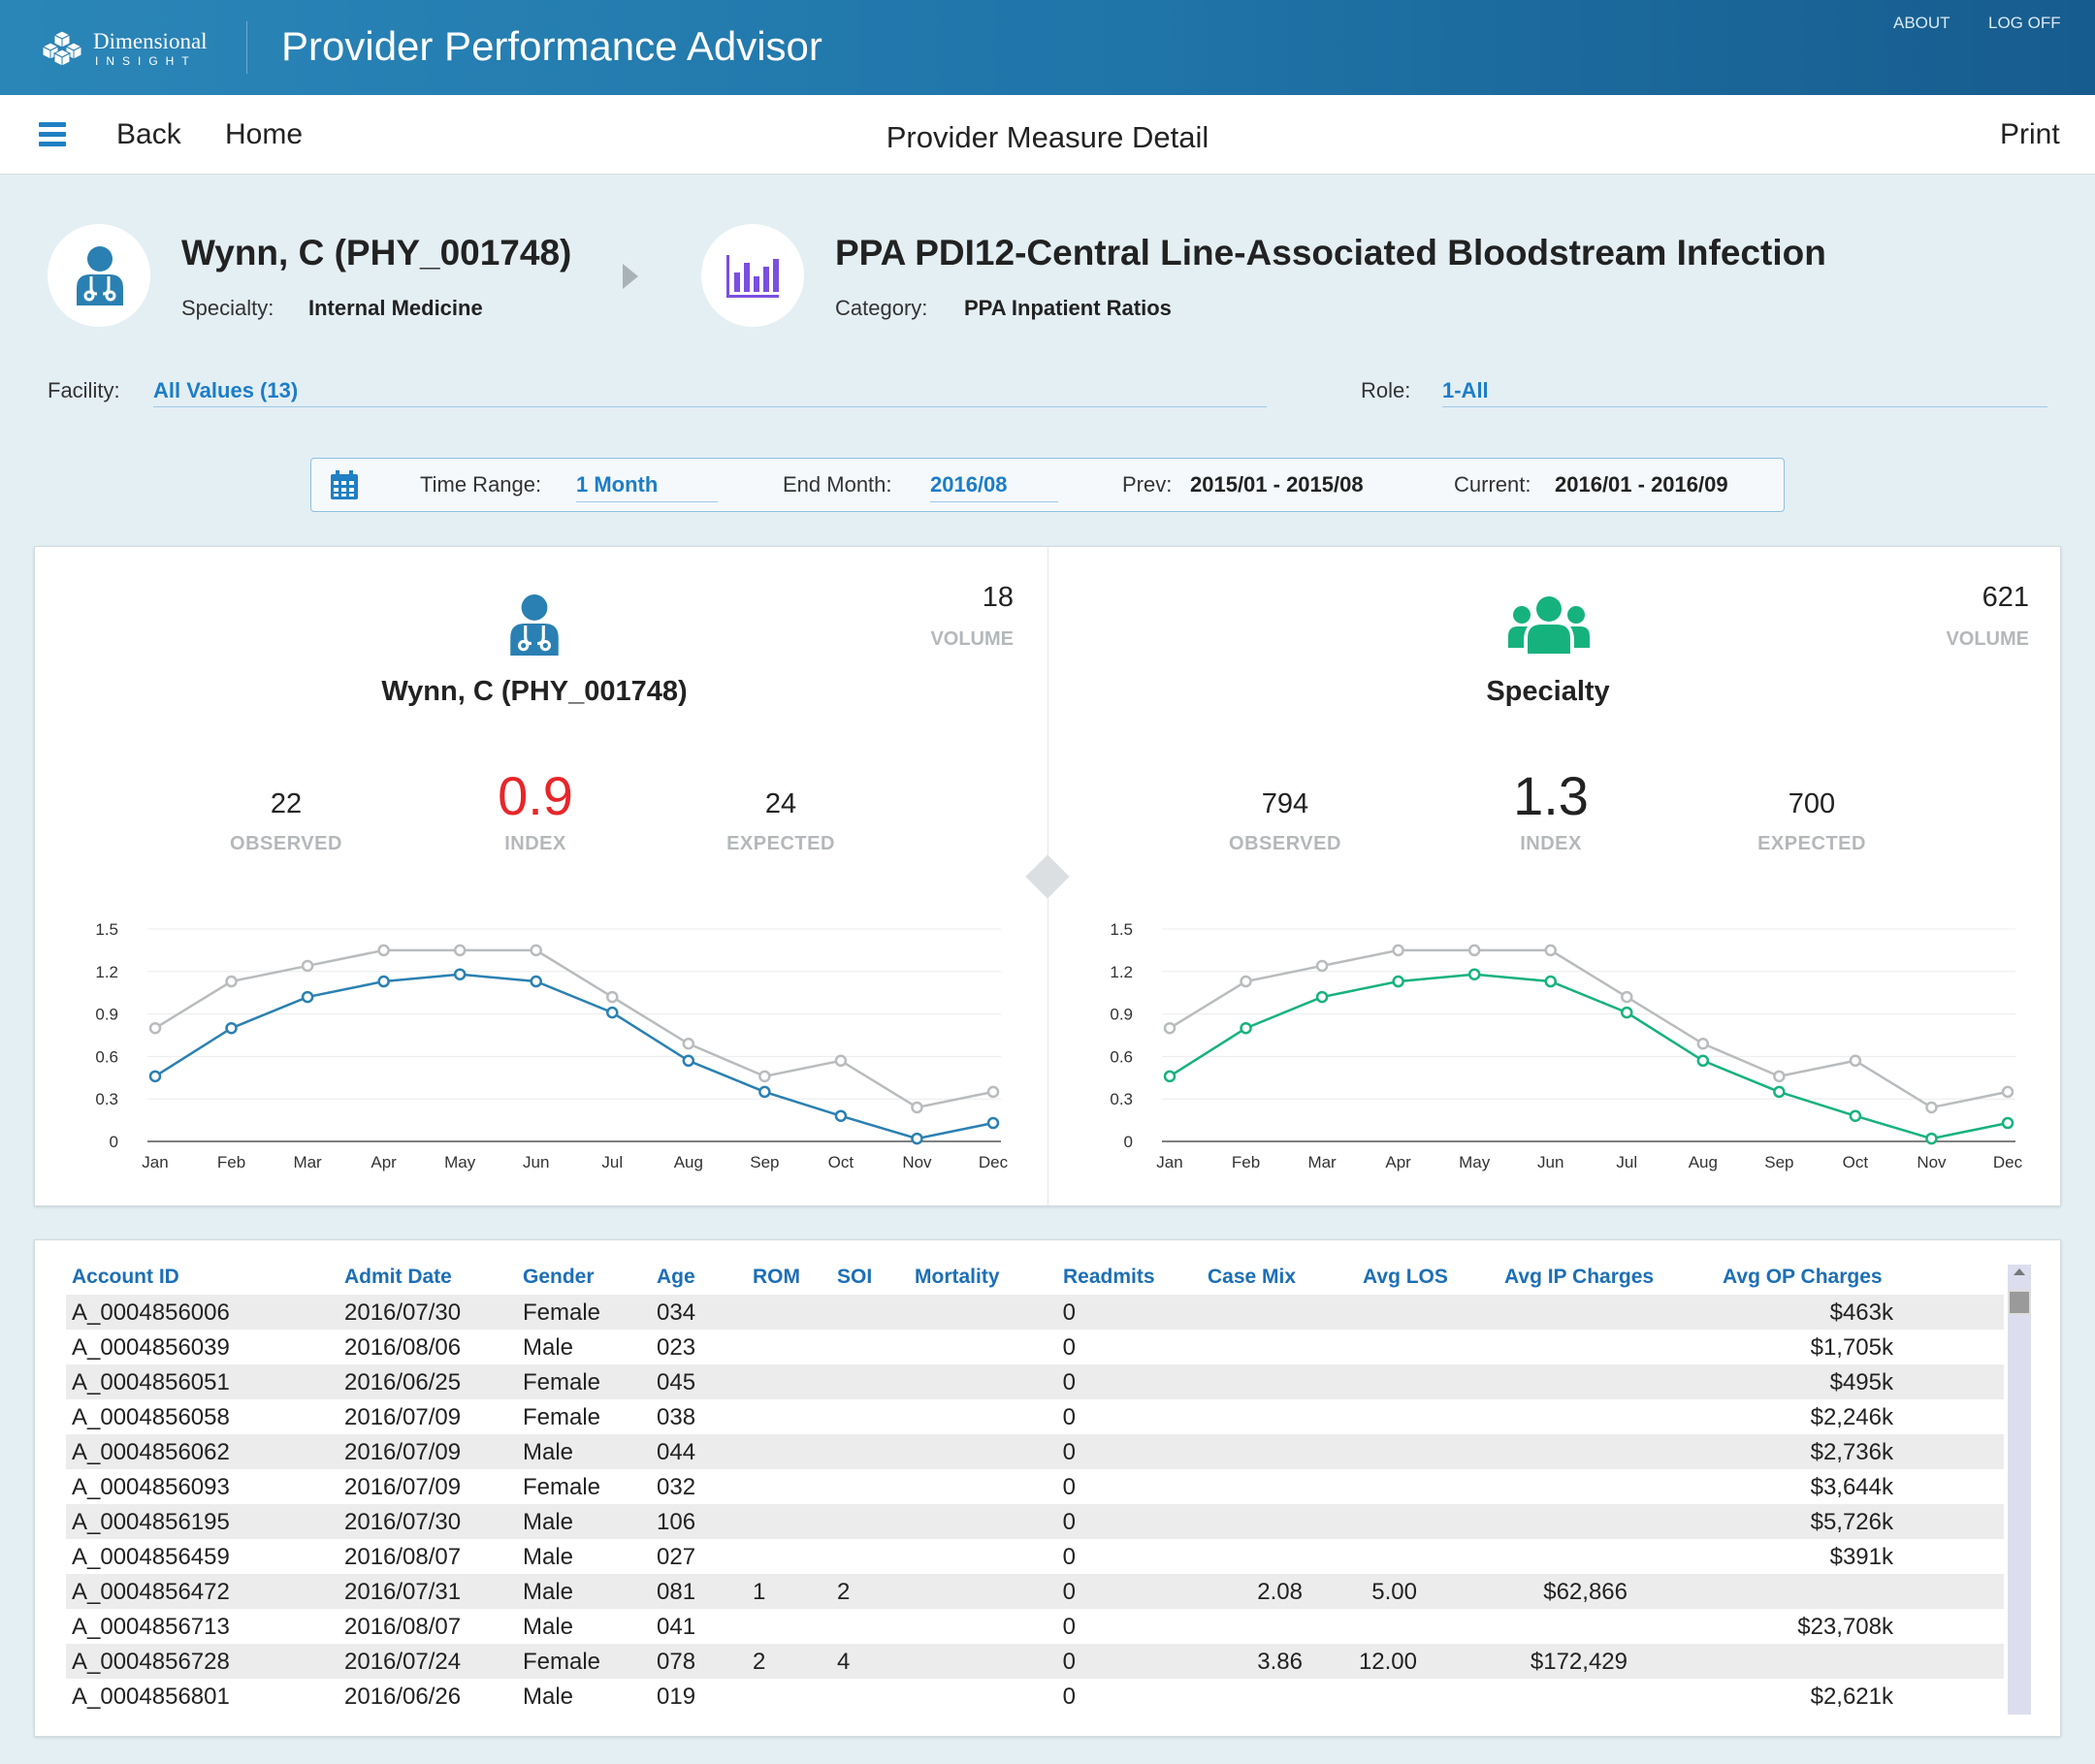 This screenshot has height=1764, width=2095. Describe the element at coordinates (677, 1347) in the screenshot. I see `cell-age: 023` at that location.